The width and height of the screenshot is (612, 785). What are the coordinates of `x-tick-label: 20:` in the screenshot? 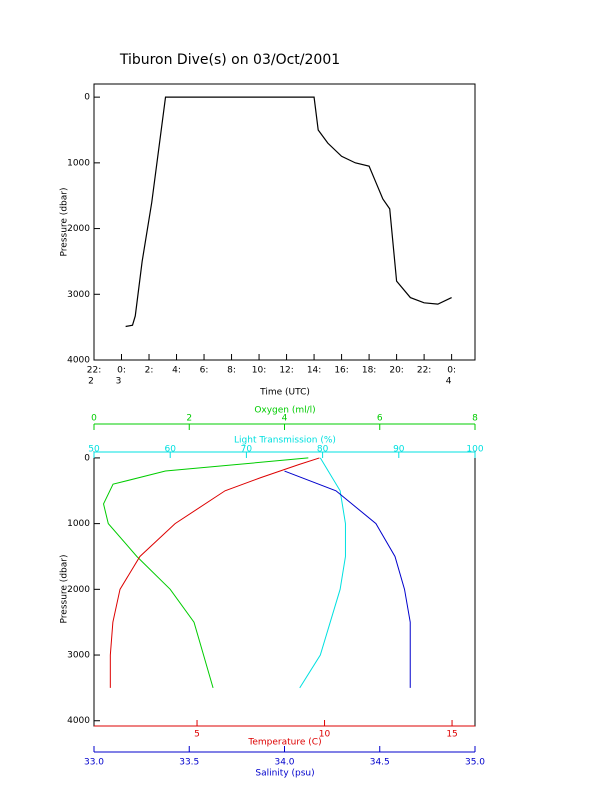 It's located at (396, 371).